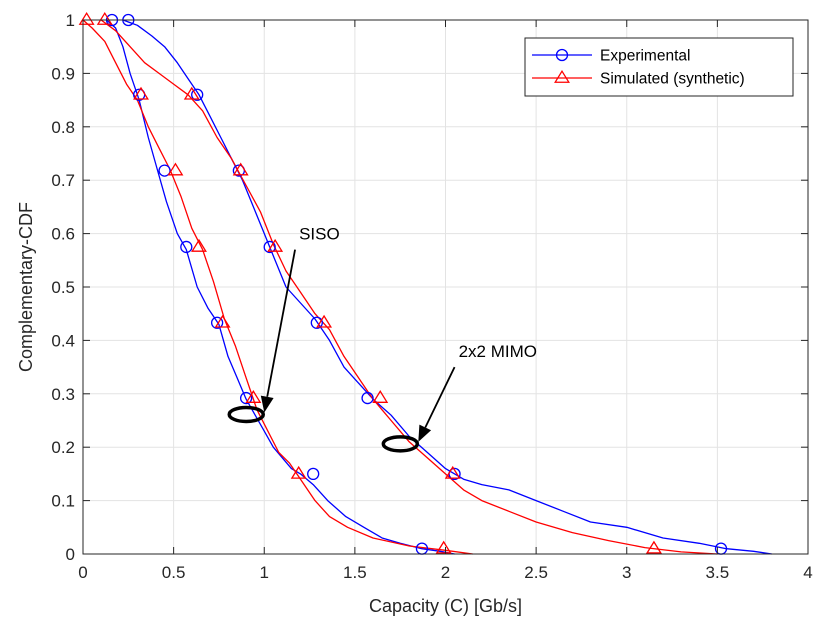 The height and width of the screenshot is (623, 830). I want to click on annotation-label-siso: SISO, so click(319, 234).